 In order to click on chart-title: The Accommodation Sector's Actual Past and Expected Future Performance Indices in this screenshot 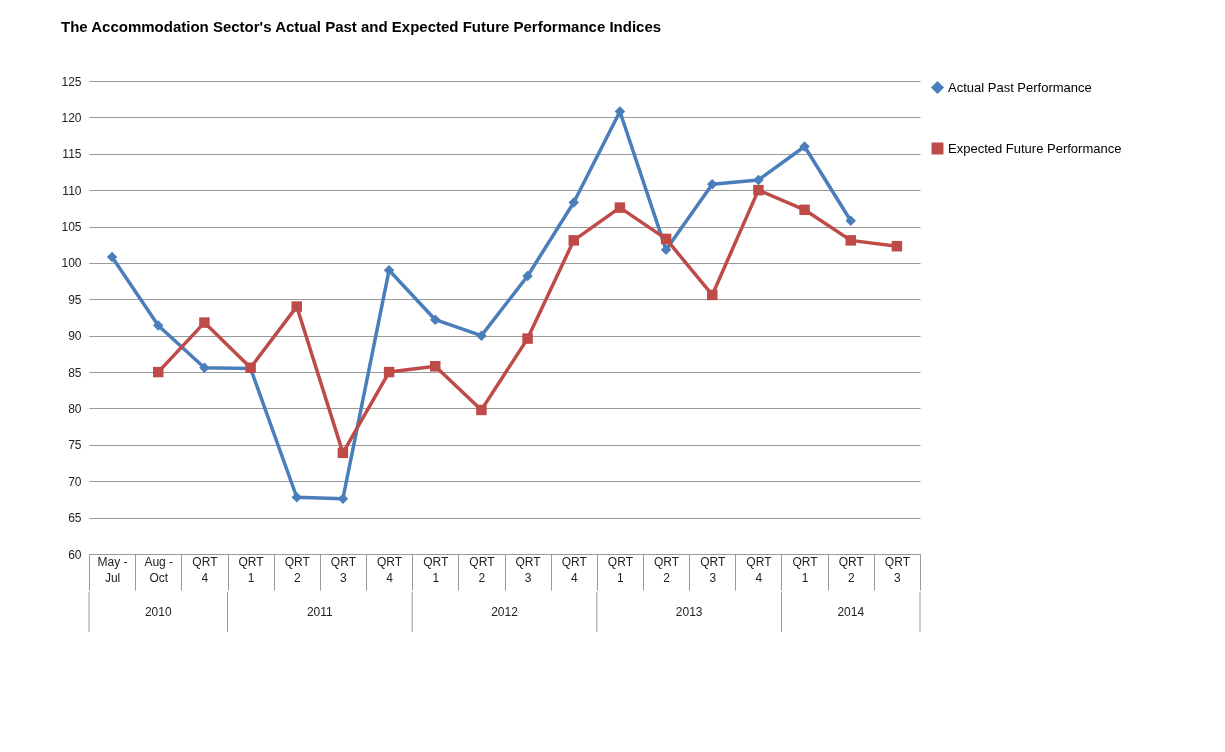, I will do `click(361, 26)`.